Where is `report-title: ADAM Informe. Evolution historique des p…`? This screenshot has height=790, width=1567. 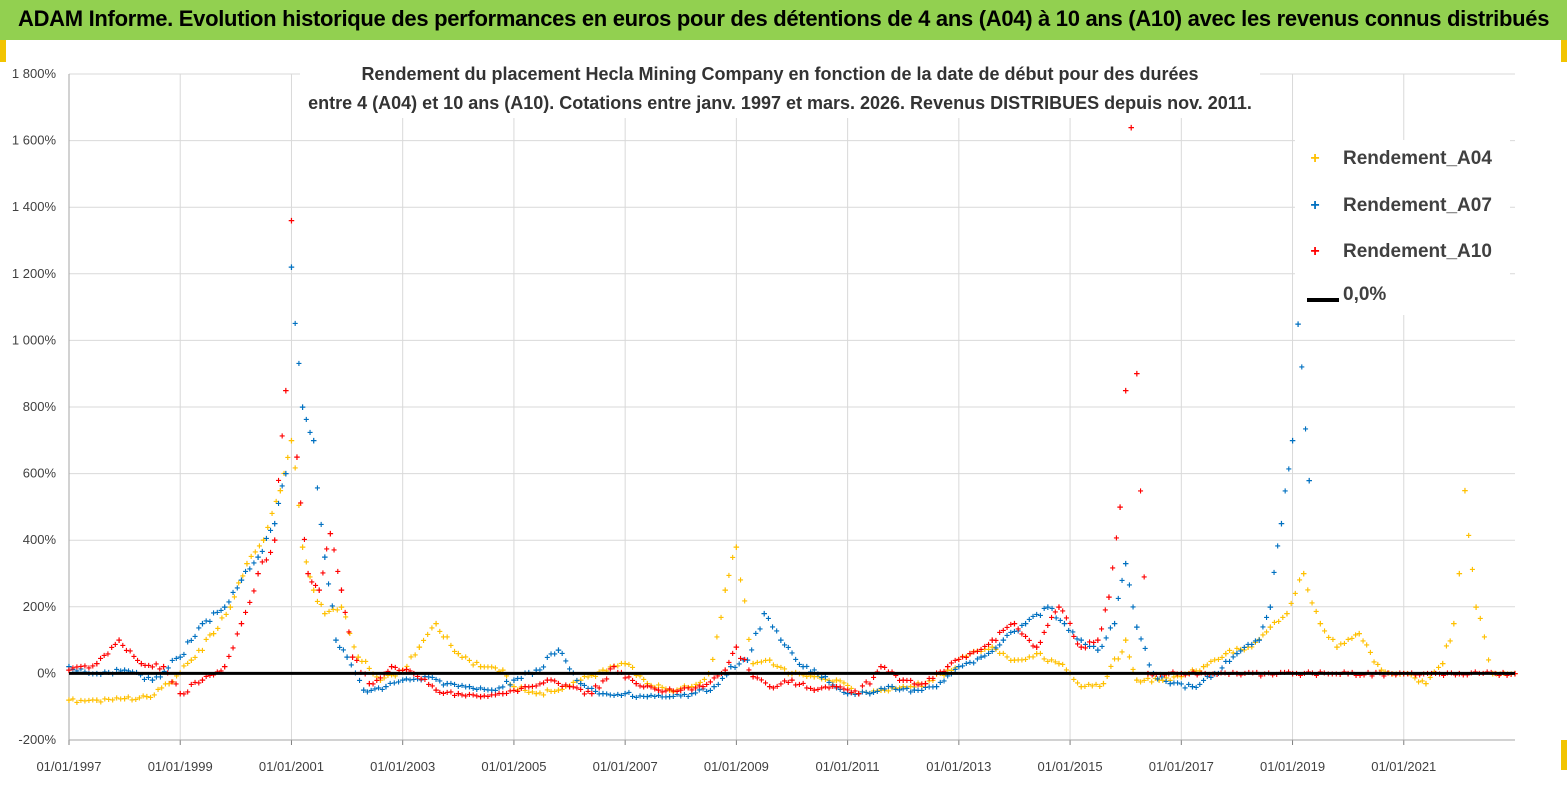 report-title: ADAM Informe. Evolution historique des p… is located at coordinates (784, 18).